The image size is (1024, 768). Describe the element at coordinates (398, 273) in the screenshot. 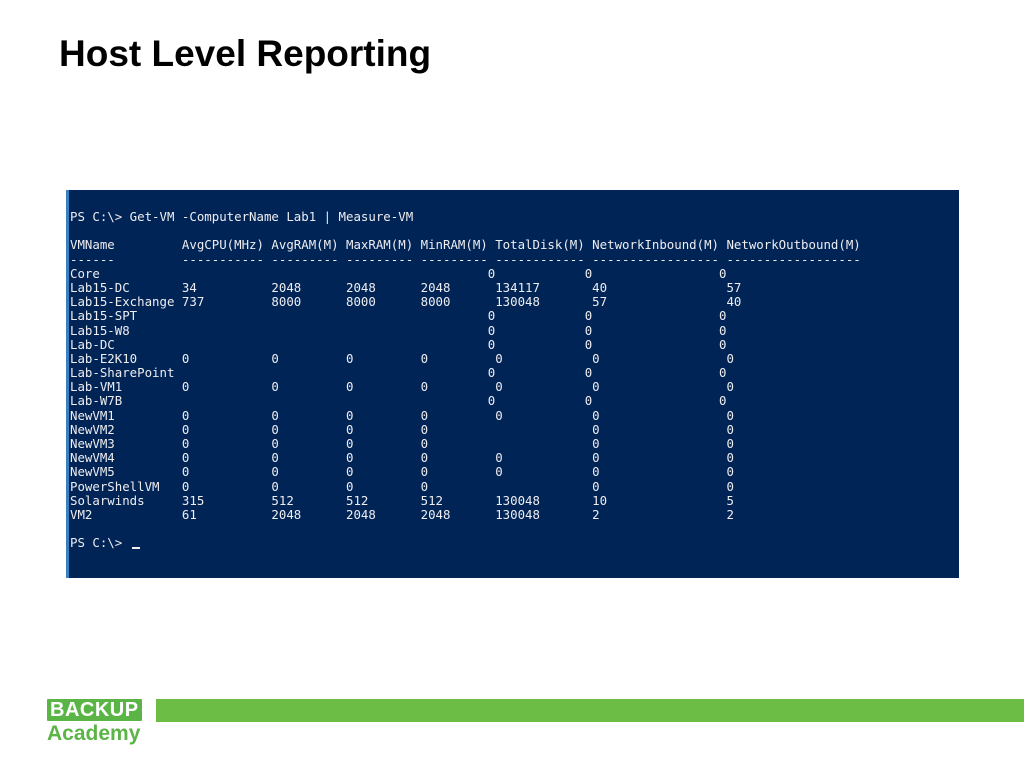

I see `table-row: Core 0 0 0` at that location.